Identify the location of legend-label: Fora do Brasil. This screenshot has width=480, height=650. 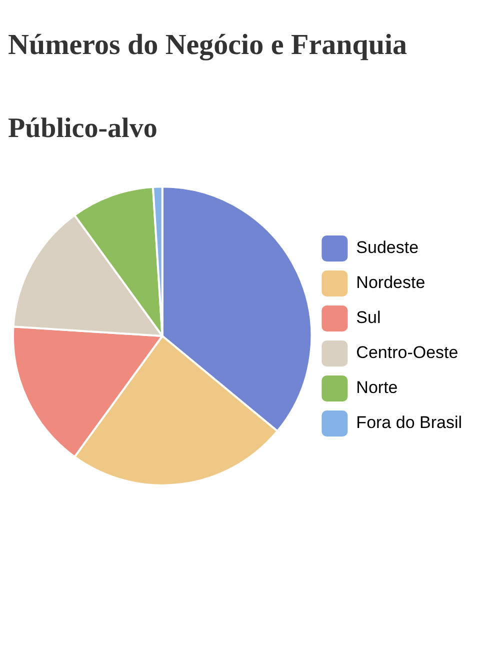
(409, 422).